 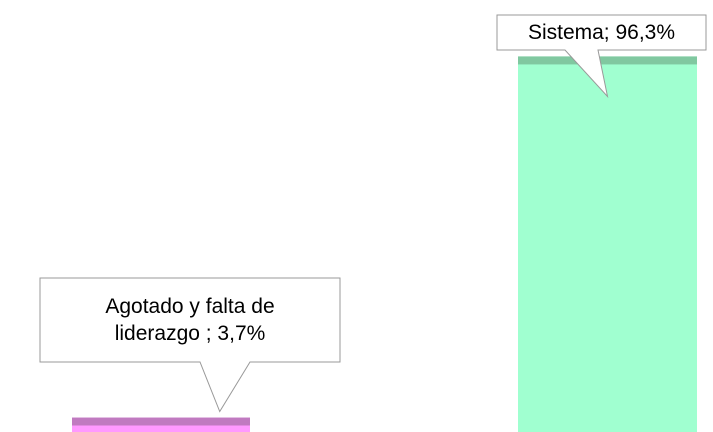 I want to click on data-label: Sistema; 96,3%, so click(x=601, y=32).